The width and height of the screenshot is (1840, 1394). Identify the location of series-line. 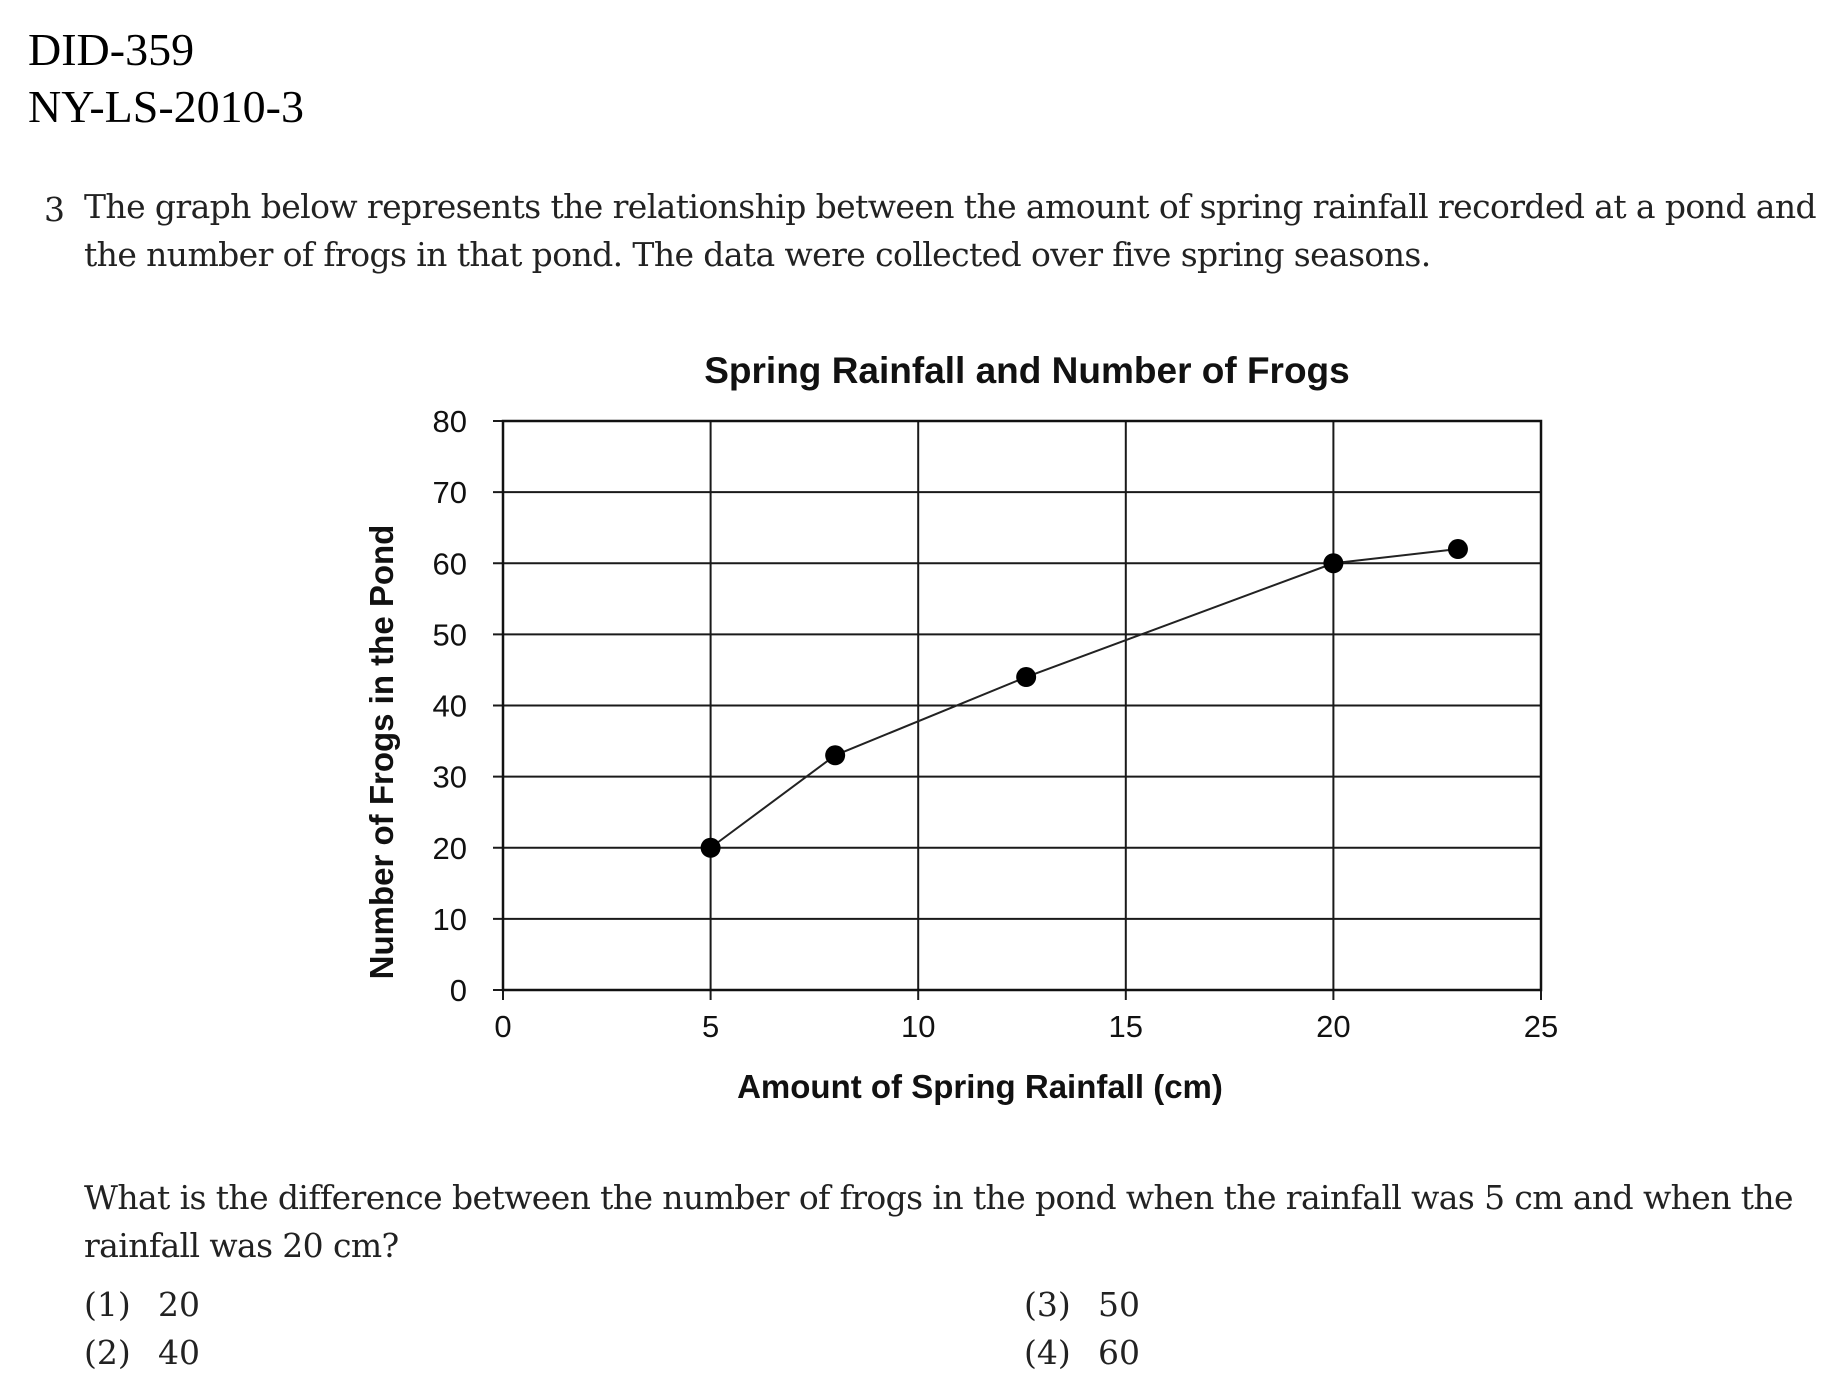
(1084, 698).